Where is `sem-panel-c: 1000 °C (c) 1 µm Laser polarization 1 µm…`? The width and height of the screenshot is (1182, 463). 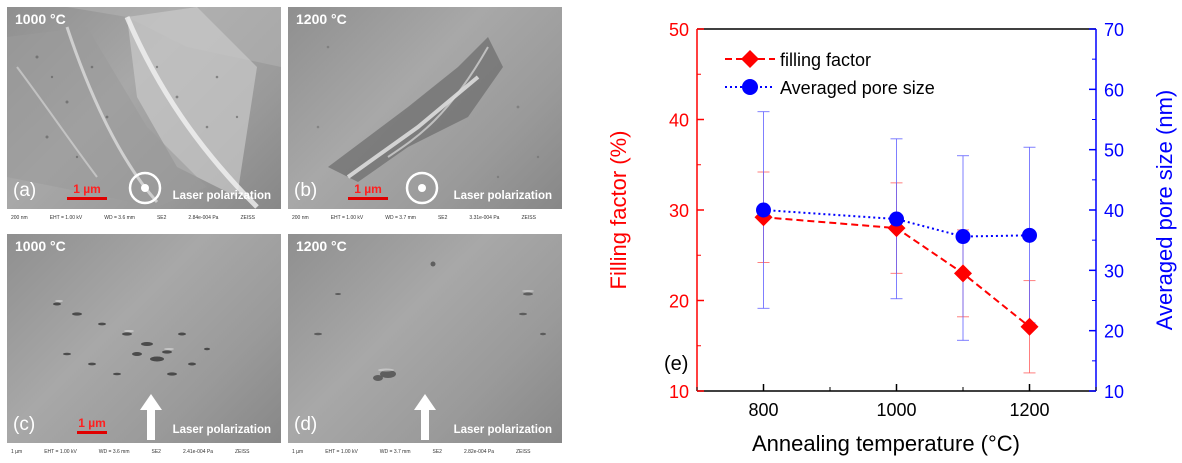
sem-panel-c: 1000 °C (c) 1 µm Laser polarization 1 µm… is located at coordinates (144, 347).